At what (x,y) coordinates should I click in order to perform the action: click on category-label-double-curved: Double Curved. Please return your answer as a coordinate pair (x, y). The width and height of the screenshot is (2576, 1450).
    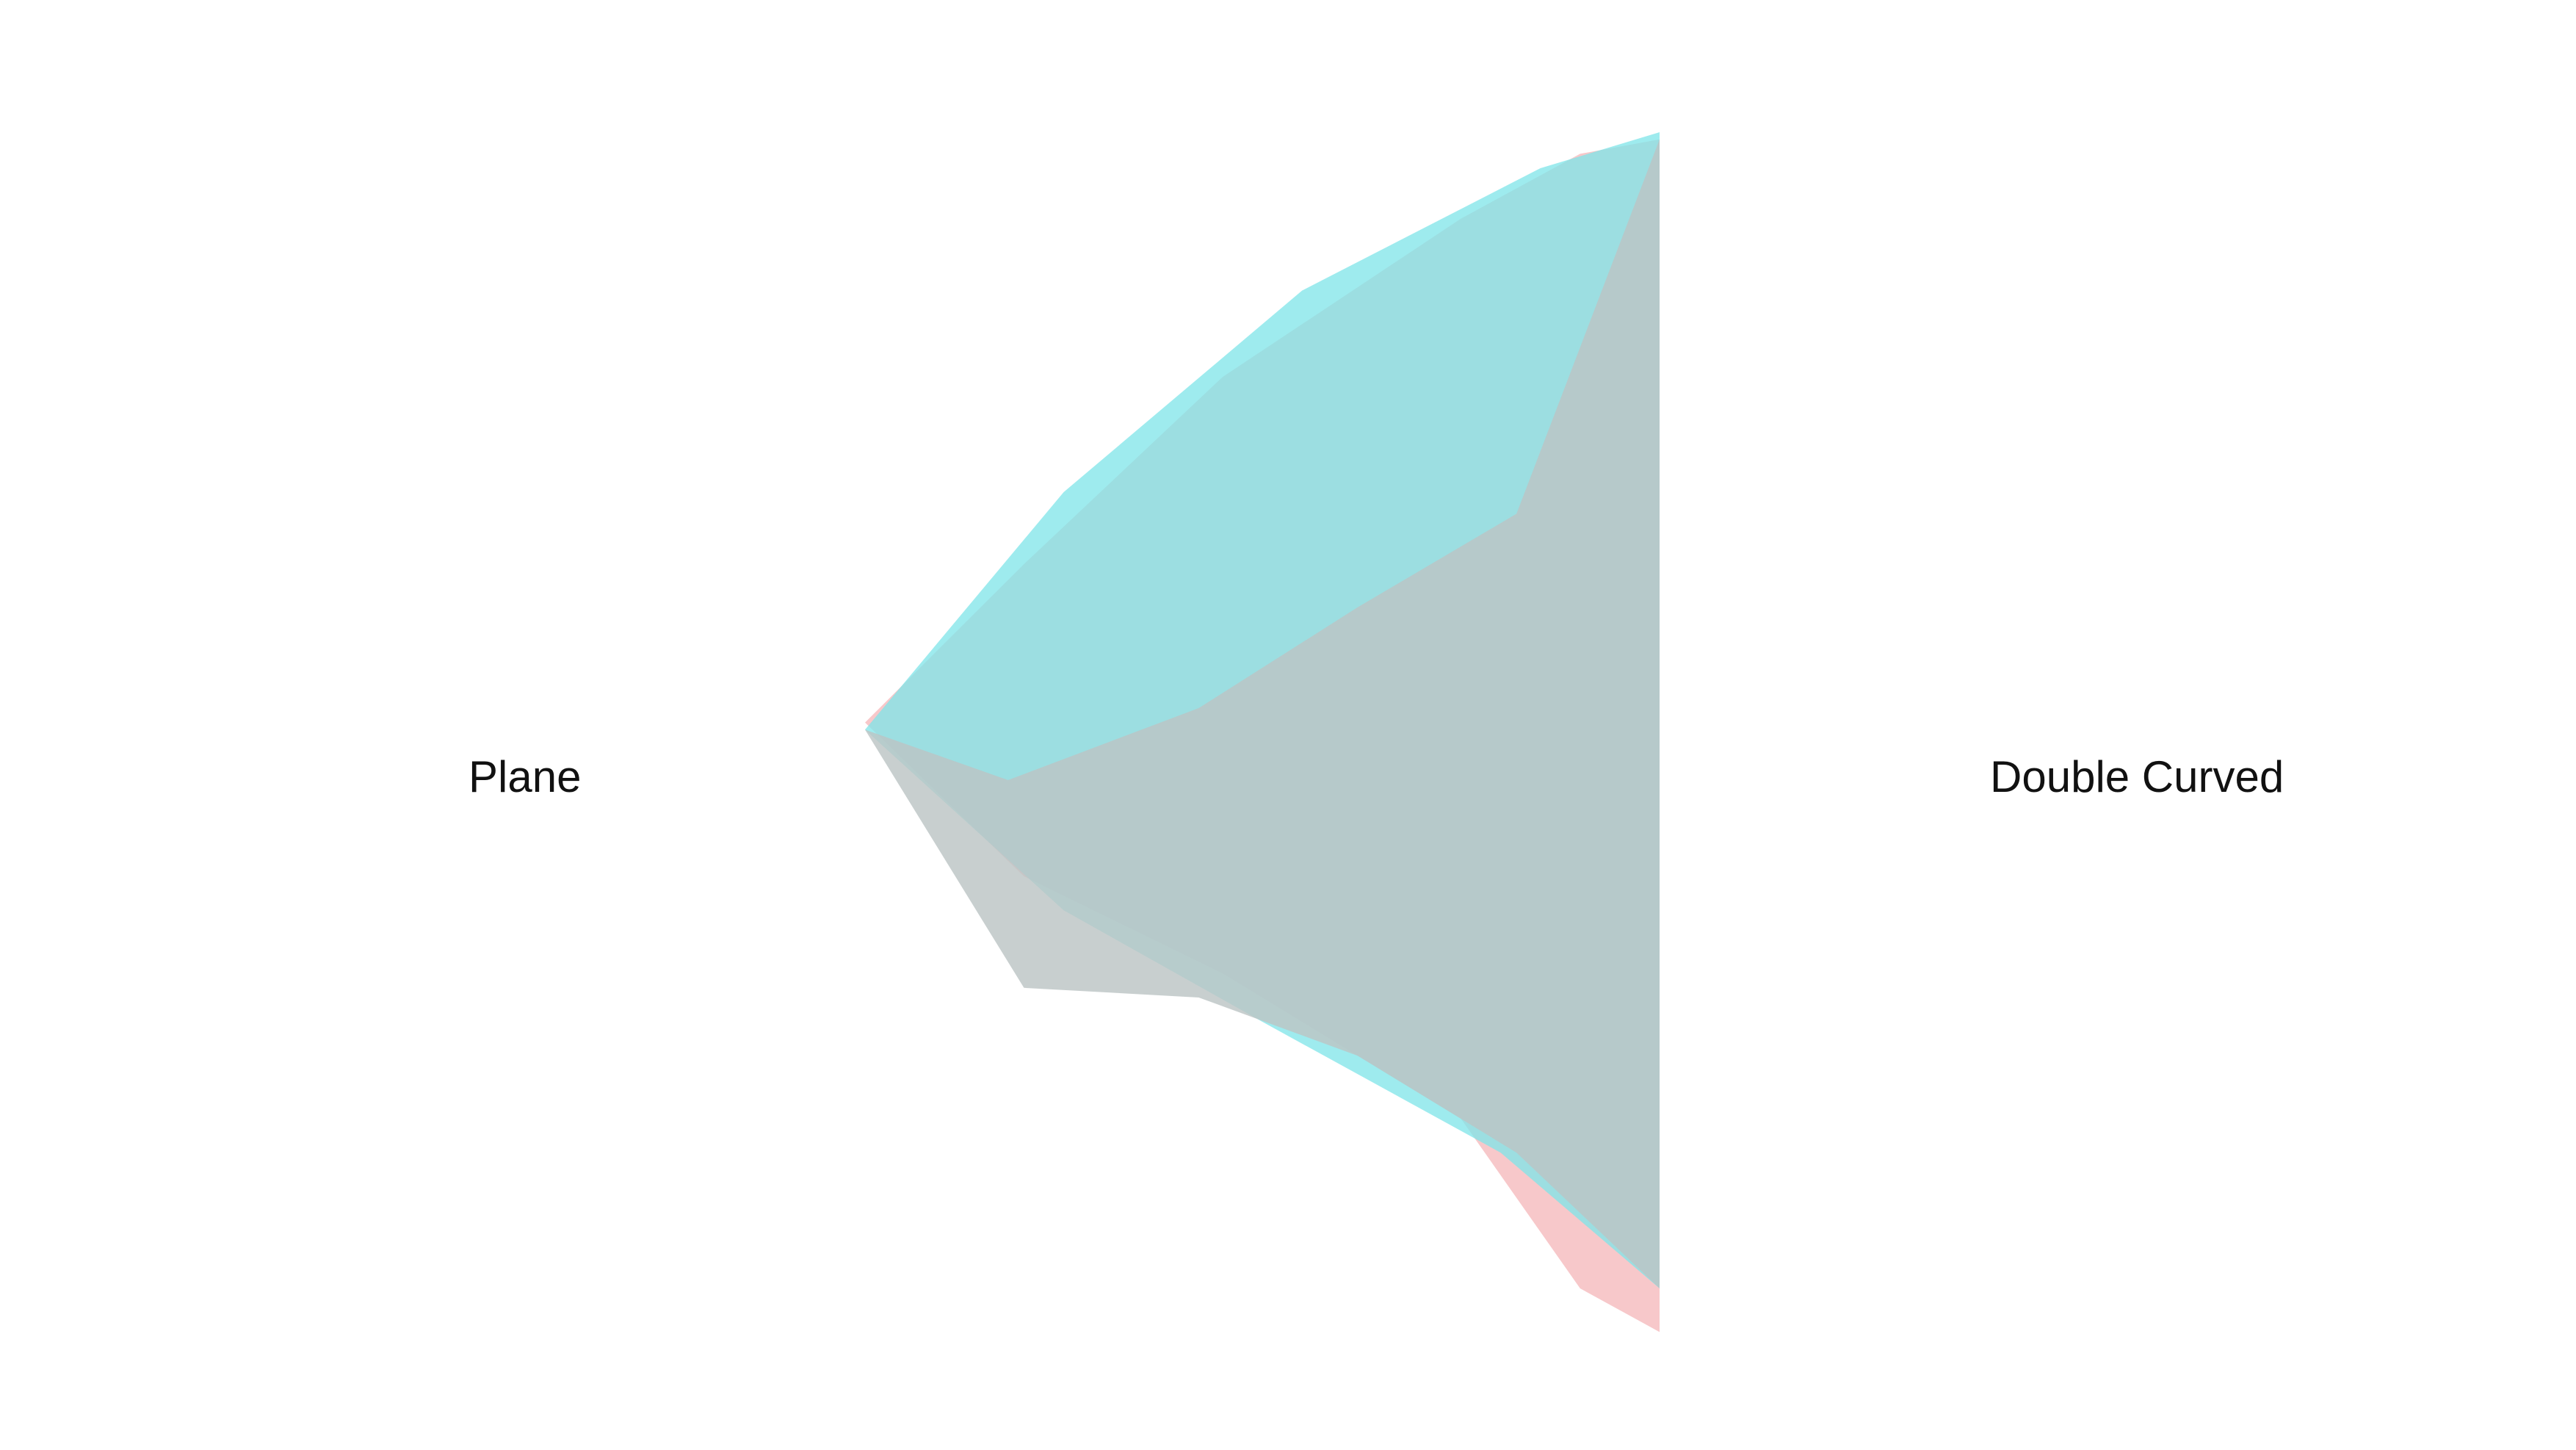
    Looking at the image, I should click on (2137, 776).